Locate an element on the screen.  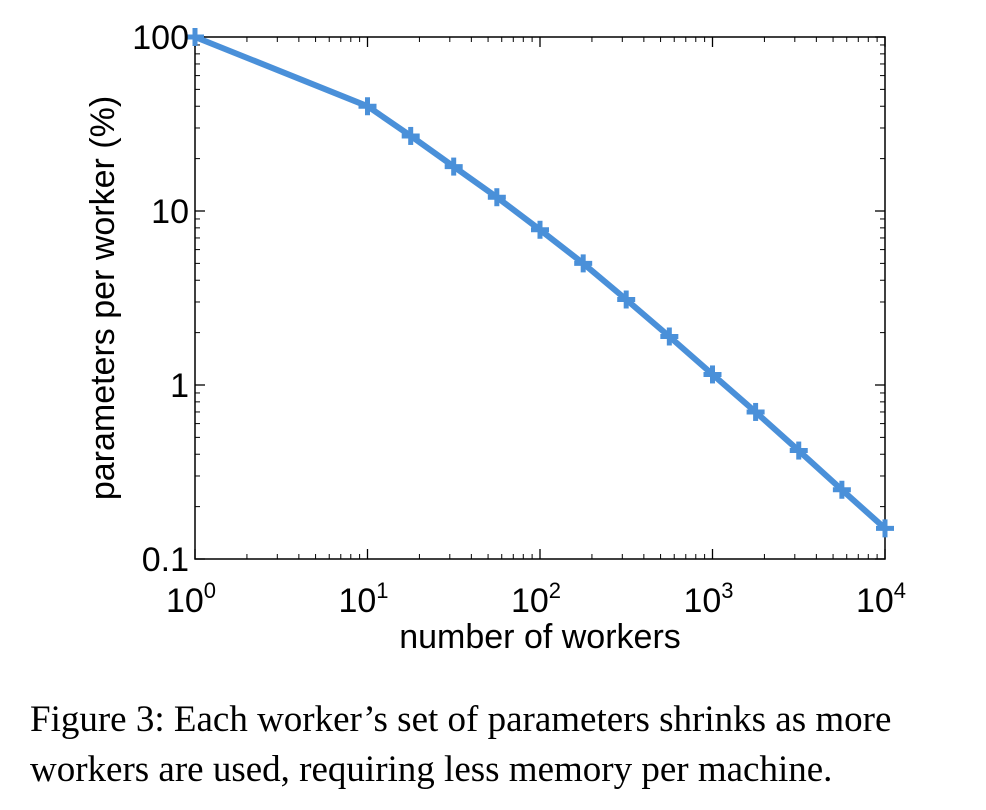
x-tick-label: 10⁴ is located at coordinates (881, 599).